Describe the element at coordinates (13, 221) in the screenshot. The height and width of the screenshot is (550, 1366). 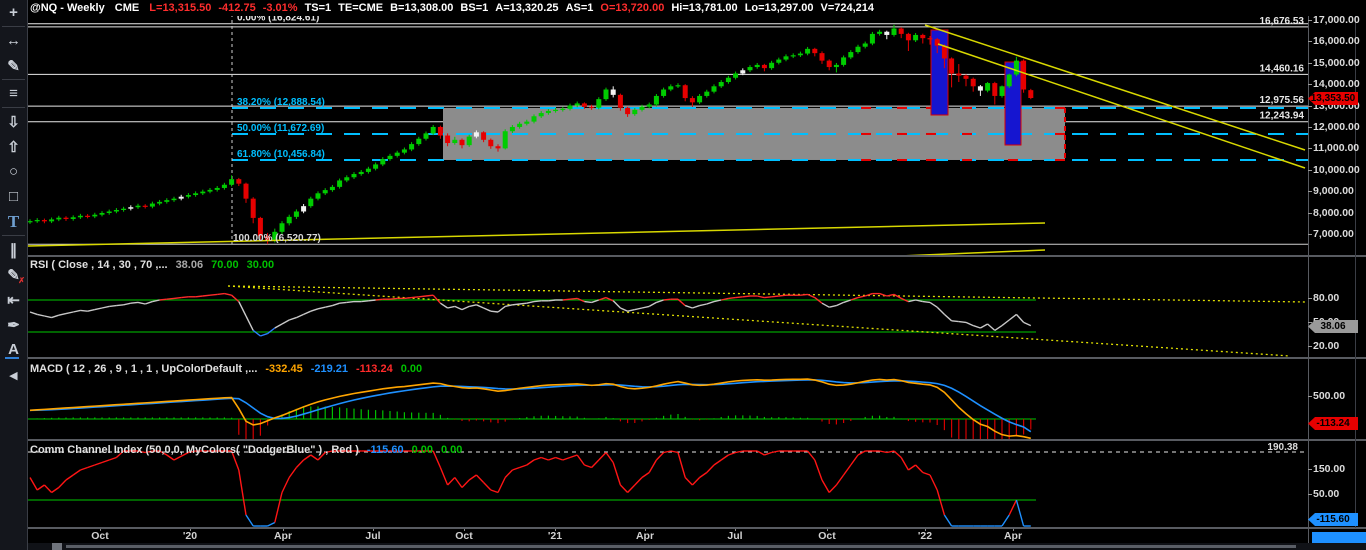
I see `text-tool-icon: T` at that location.